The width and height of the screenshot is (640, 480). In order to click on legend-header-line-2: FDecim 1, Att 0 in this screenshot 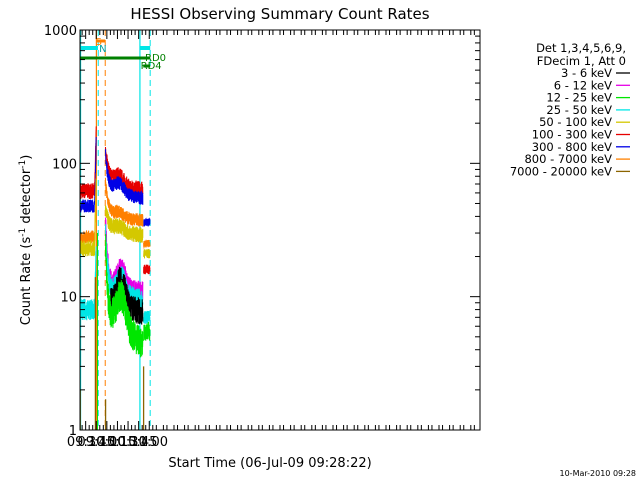, I will do `click(581, 61)`.